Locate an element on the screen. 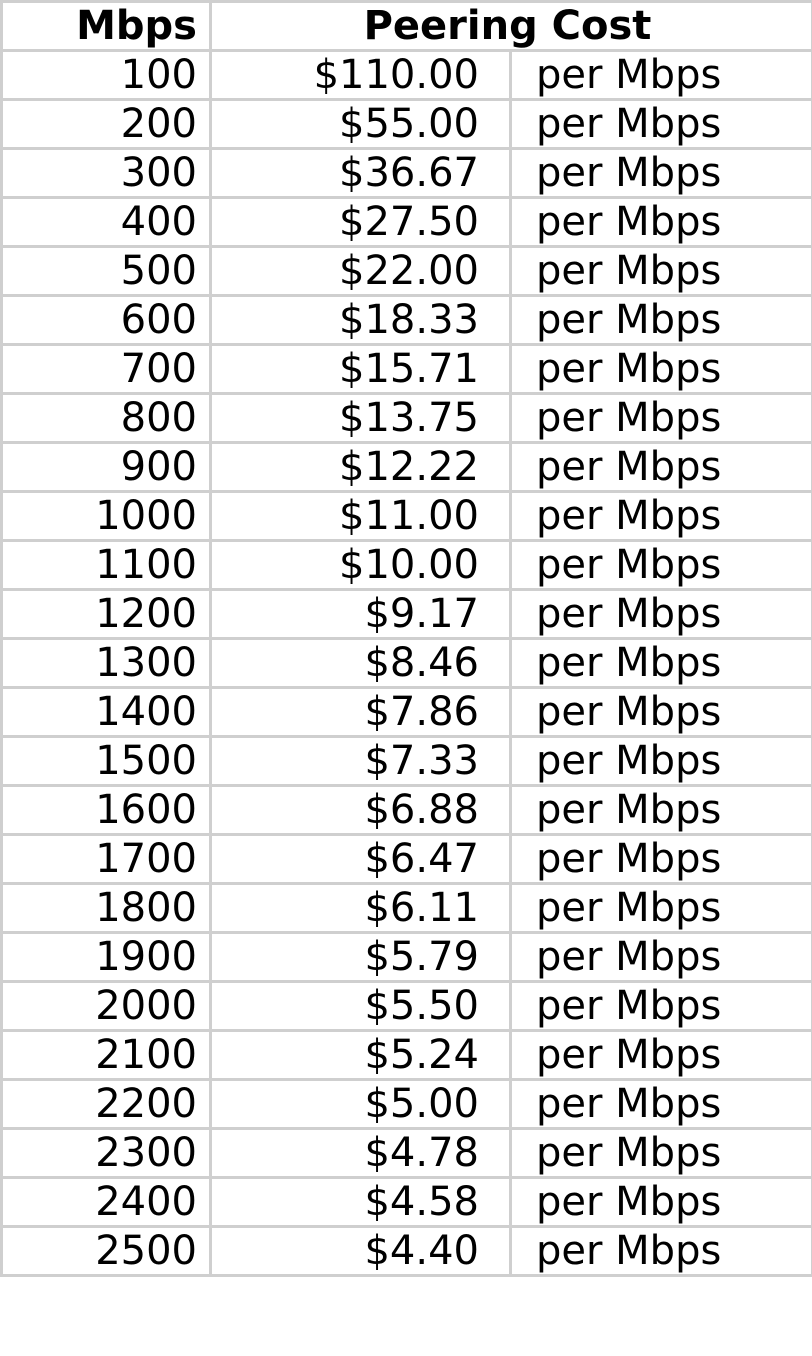 The image size is (812, 1356). table-row: 900 $12.22 per Mbps is located at coordinates (406, 467).